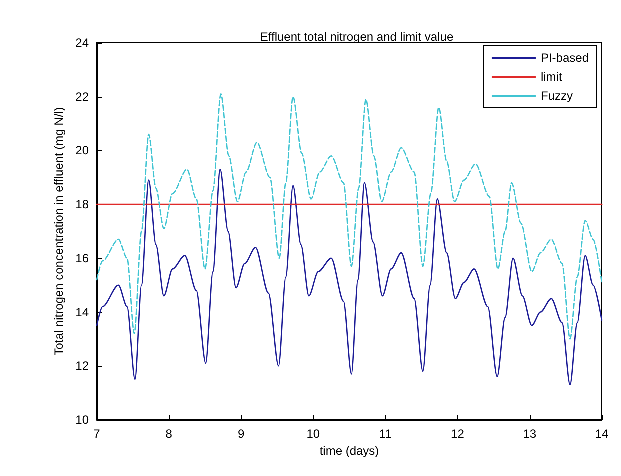 This screenshot has height=476, width=621. I want to click on x-tick-label: 9, so click(241, 434).